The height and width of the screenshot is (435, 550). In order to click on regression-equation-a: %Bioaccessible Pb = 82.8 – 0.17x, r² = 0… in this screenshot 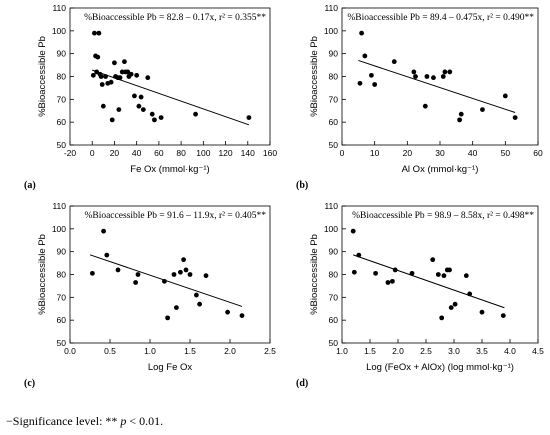, I will do `click(175, 18)`.